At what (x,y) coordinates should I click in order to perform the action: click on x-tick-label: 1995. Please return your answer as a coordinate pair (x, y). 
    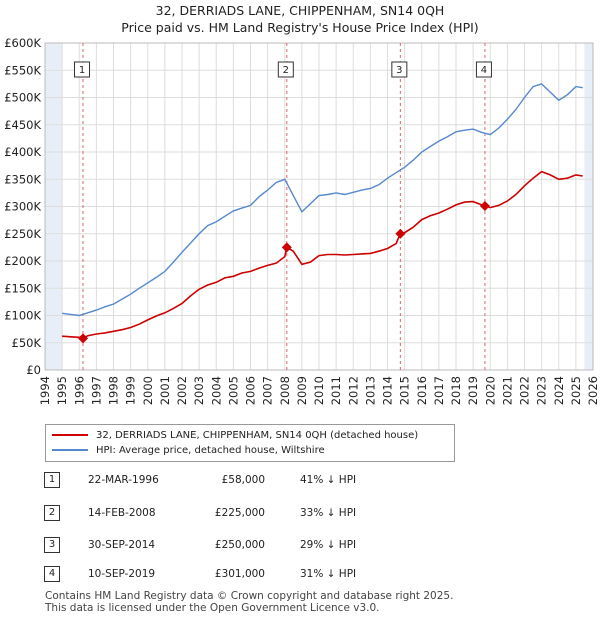
    Looking at the image, I should click on (62, 390).